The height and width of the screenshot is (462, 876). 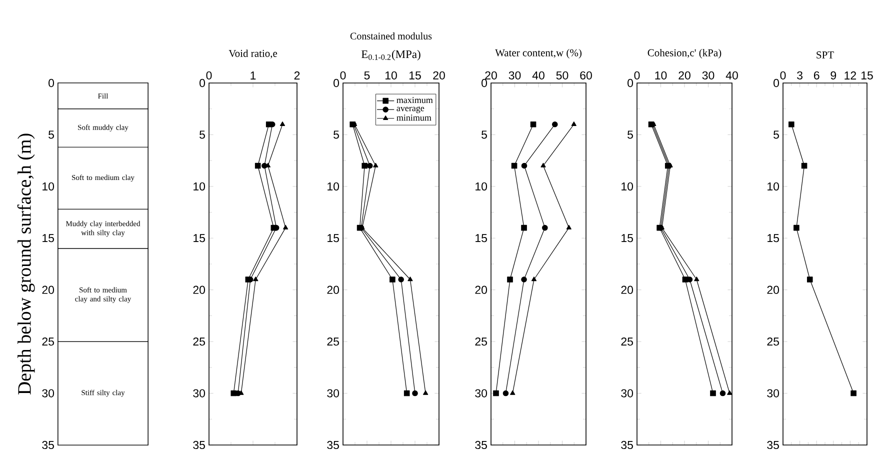 What do you see at coordinates (391, 36) in the screenshot?
I see `chart-title: Constained modulus` at bounding box center [391, 36].